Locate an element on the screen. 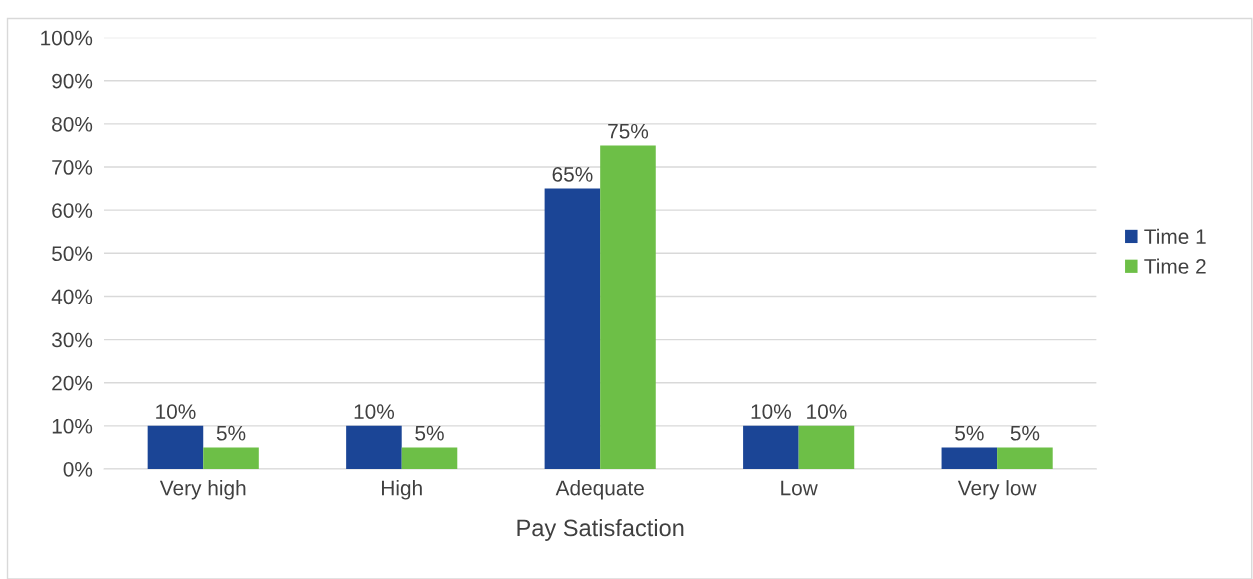  y-tick-label: 20% is located at coordinates (72, 383).